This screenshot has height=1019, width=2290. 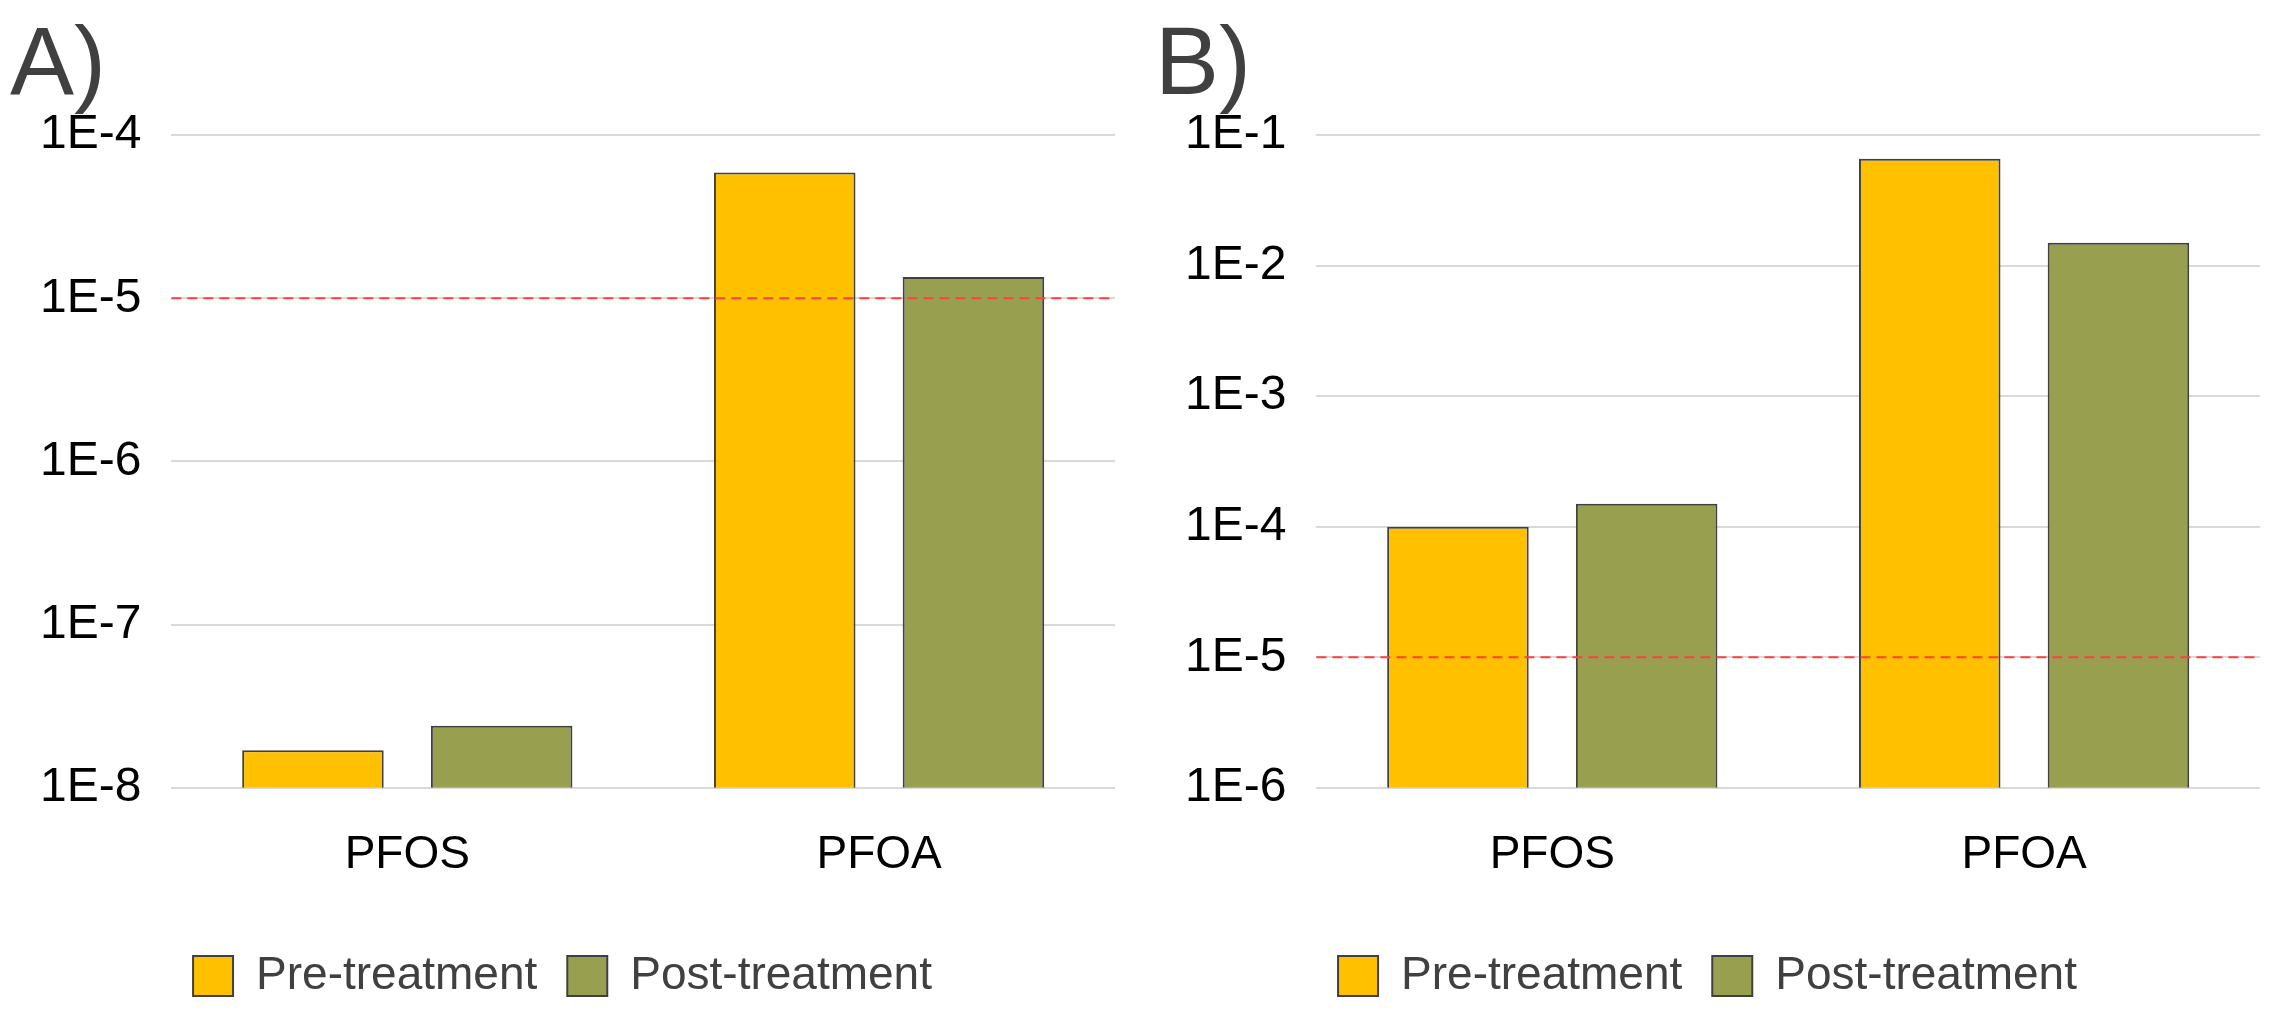 What do you see at coordinates (91, 785) in the screenshot?
I see `y-tick-label: 1E-8` at bounding box center [91, 785].